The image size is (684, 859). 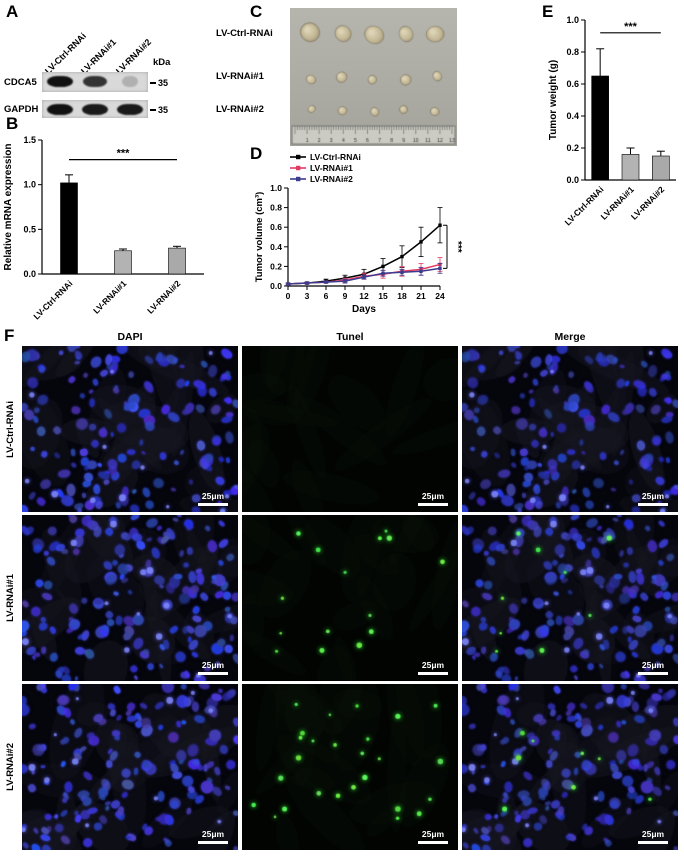 I want to click on svg-text: Tumor weight (g), so click(x=553, y=100).